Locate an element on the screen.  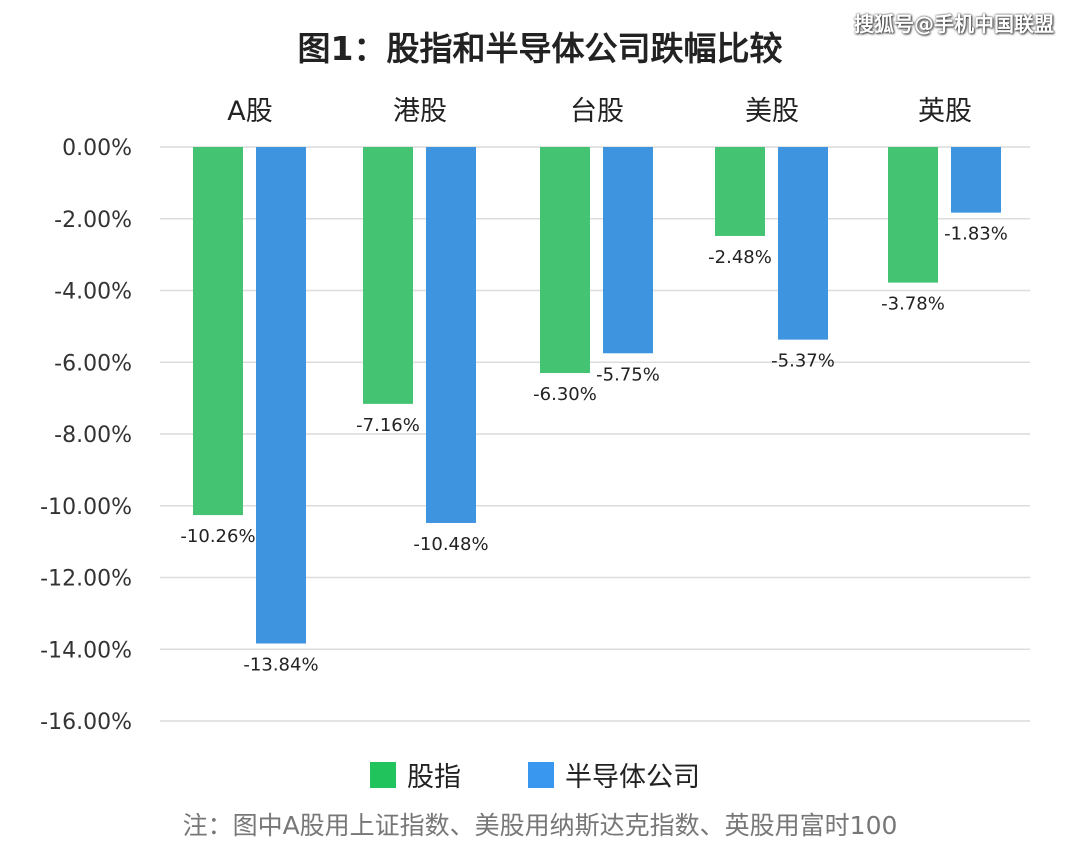
watermark: 搜狐号@手机中国联盟 is located at coordinates (954, 24).